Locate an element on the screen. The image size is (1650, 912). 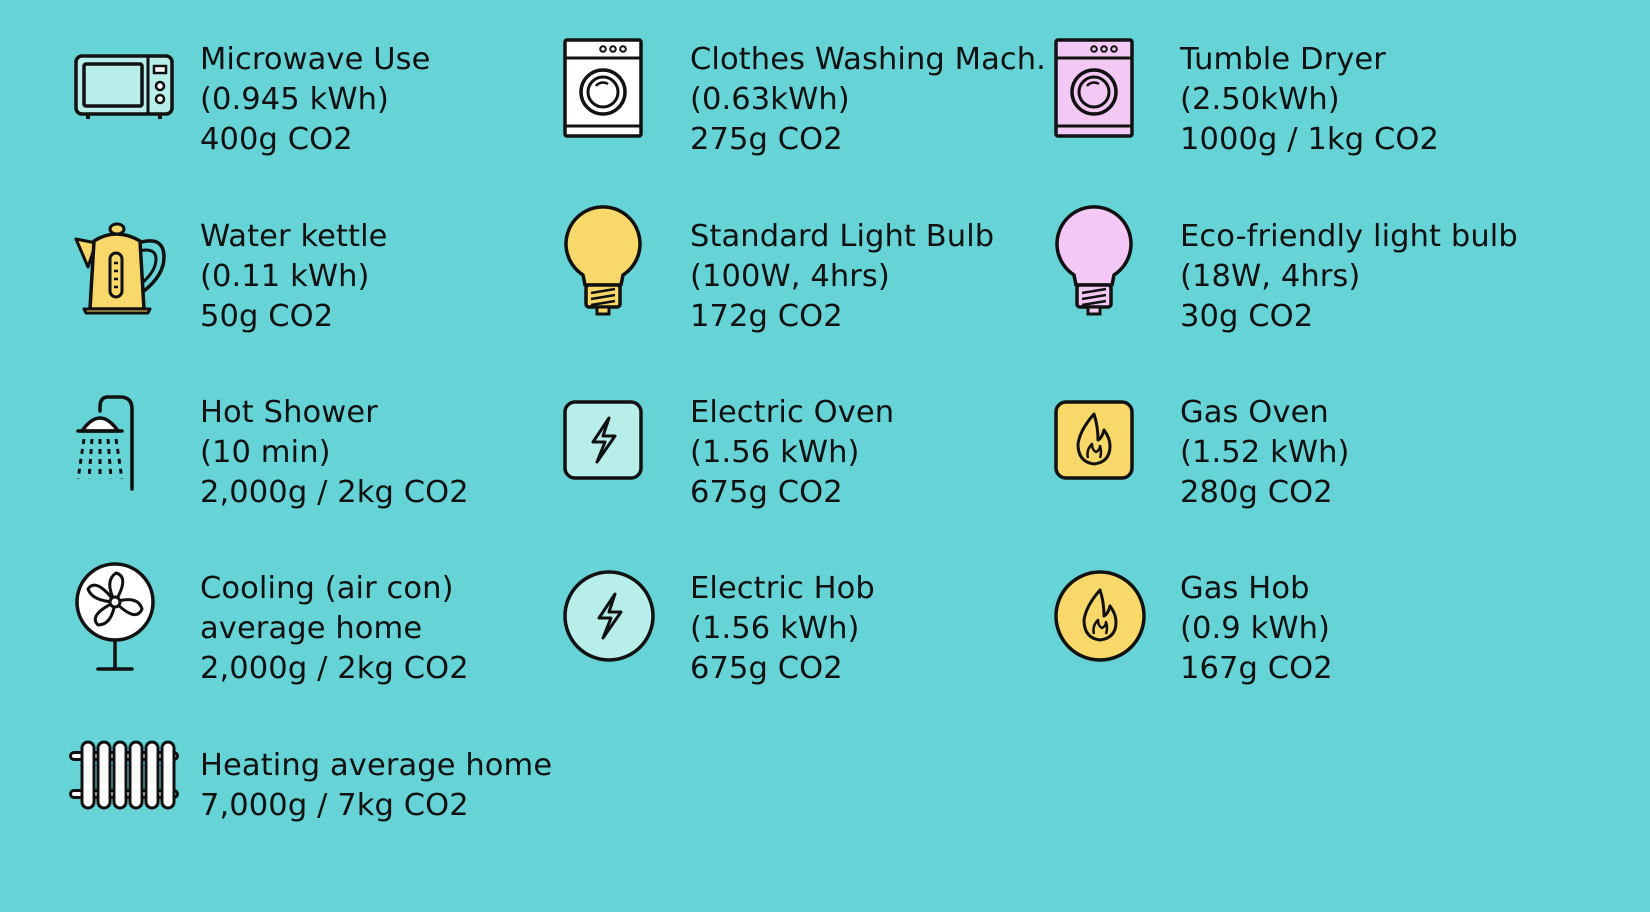
shower-icon is located at coordinates (110, 443).